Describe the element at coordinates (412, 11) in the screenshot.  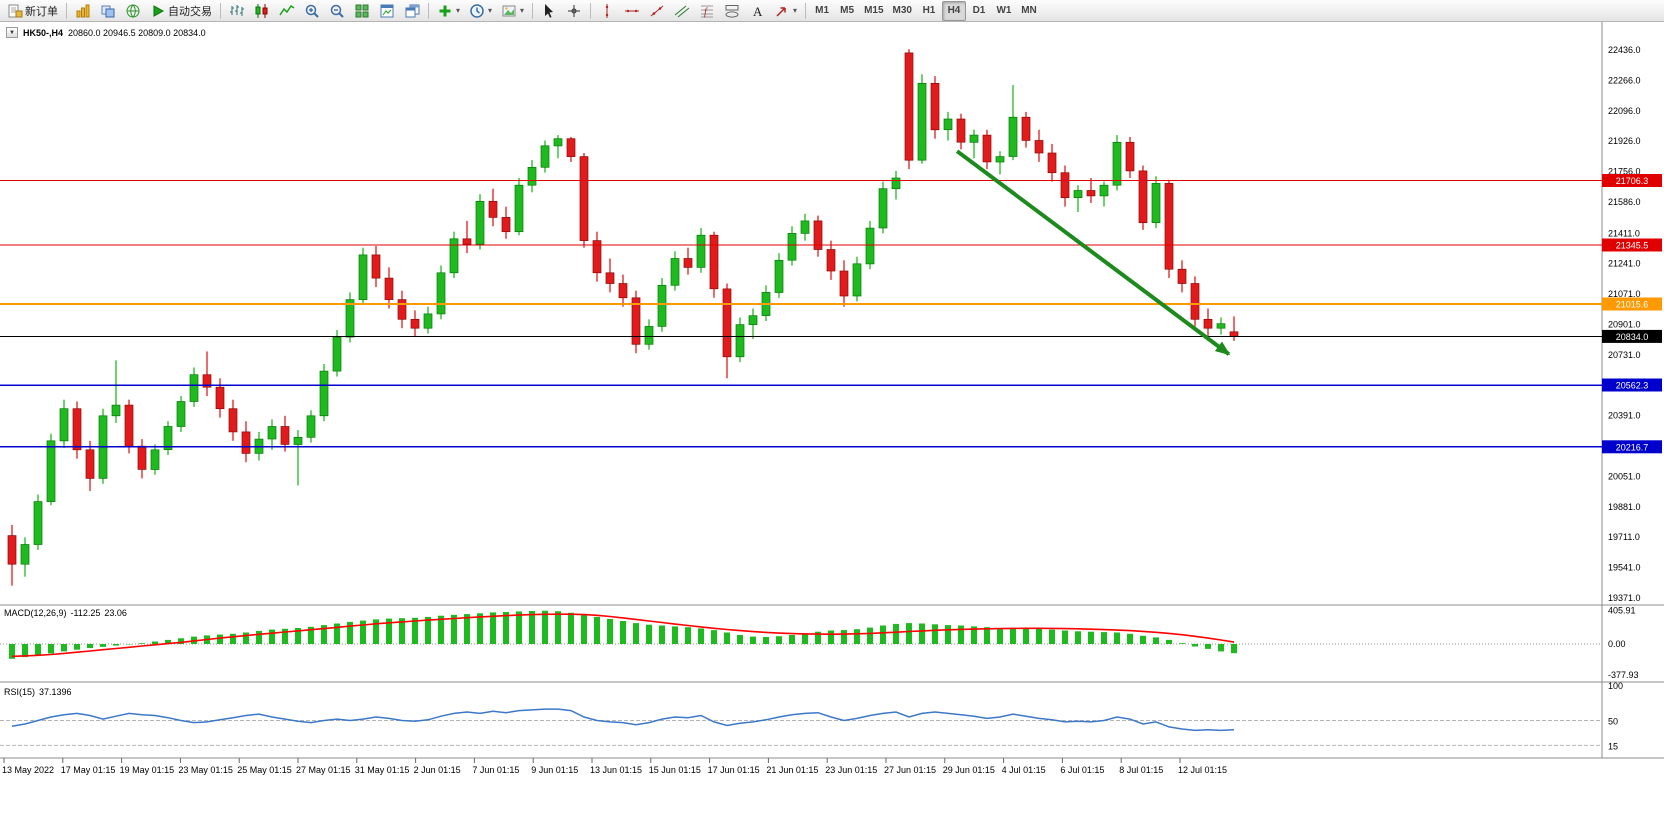
I see `cascade-windows-button` at that location.